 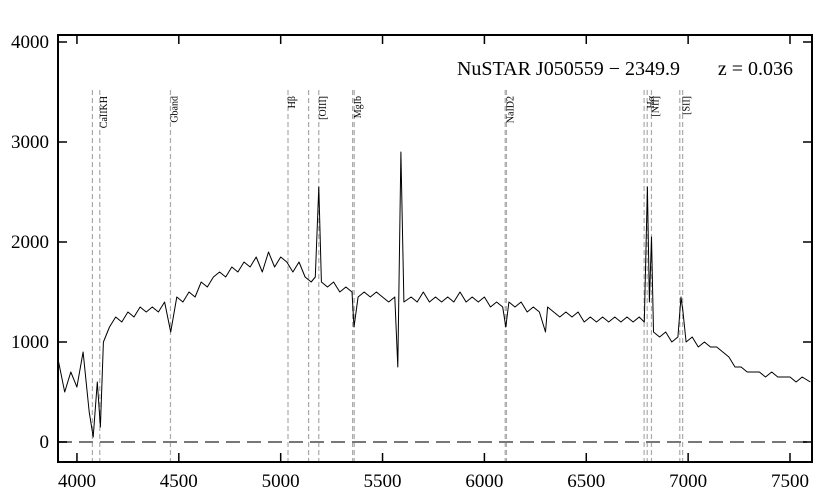 What do you see at coordinates (30, 42) in the screenshot?
I see `y-tick-label: 4000` at bounding box center [30, 42].